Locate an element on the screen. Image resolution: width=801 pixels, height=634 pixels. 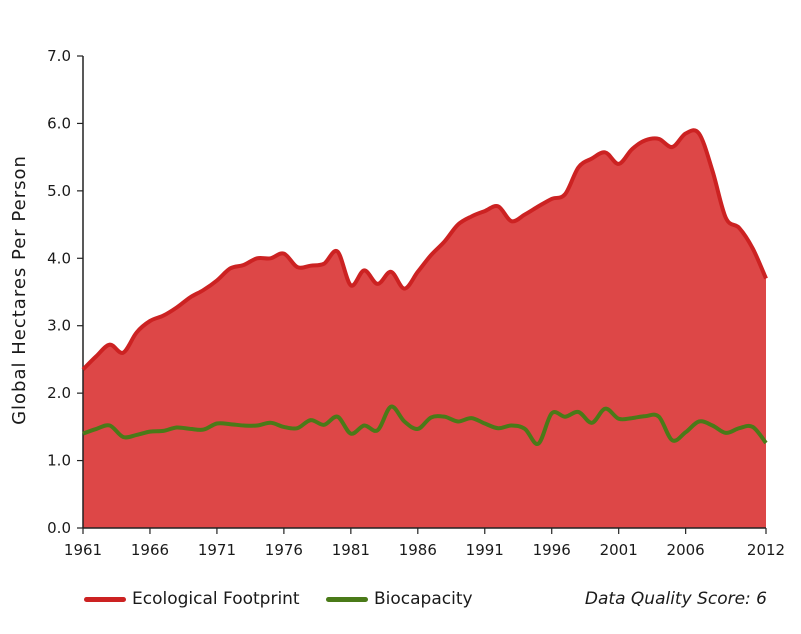
legend-item-biocapacity: Biocapacity is located at coordinates (399, 599).